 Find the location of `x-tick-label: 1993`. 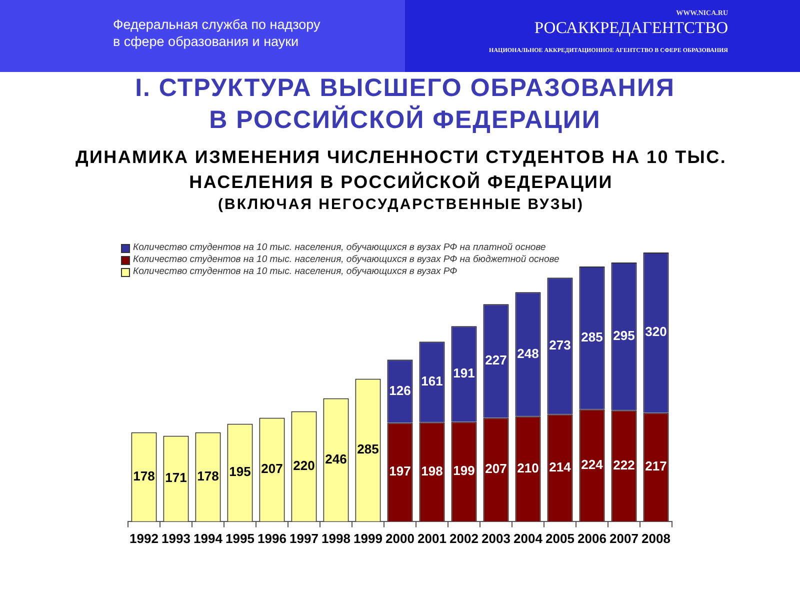

x-tick-label: 1993 is located at coordinates (176, 538).